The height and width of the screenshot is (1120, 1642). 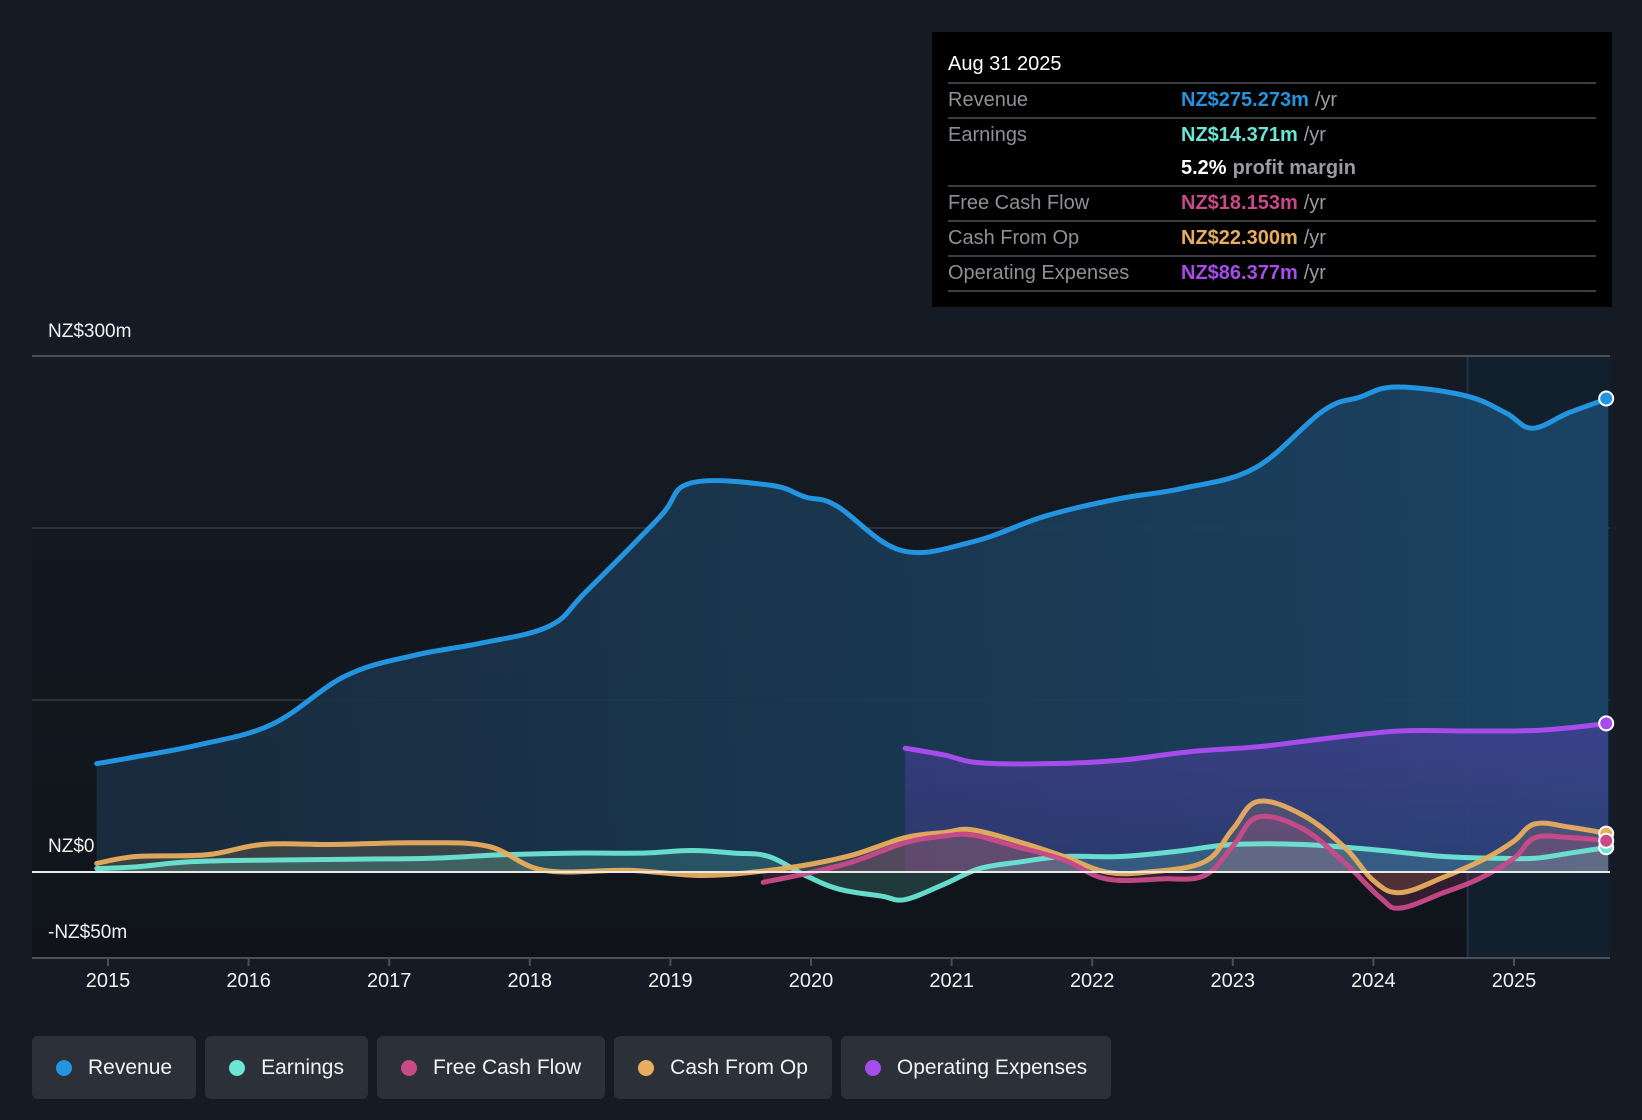 I want to click on legend-item-revenue: Revenue, so click(x=114, y=1067).